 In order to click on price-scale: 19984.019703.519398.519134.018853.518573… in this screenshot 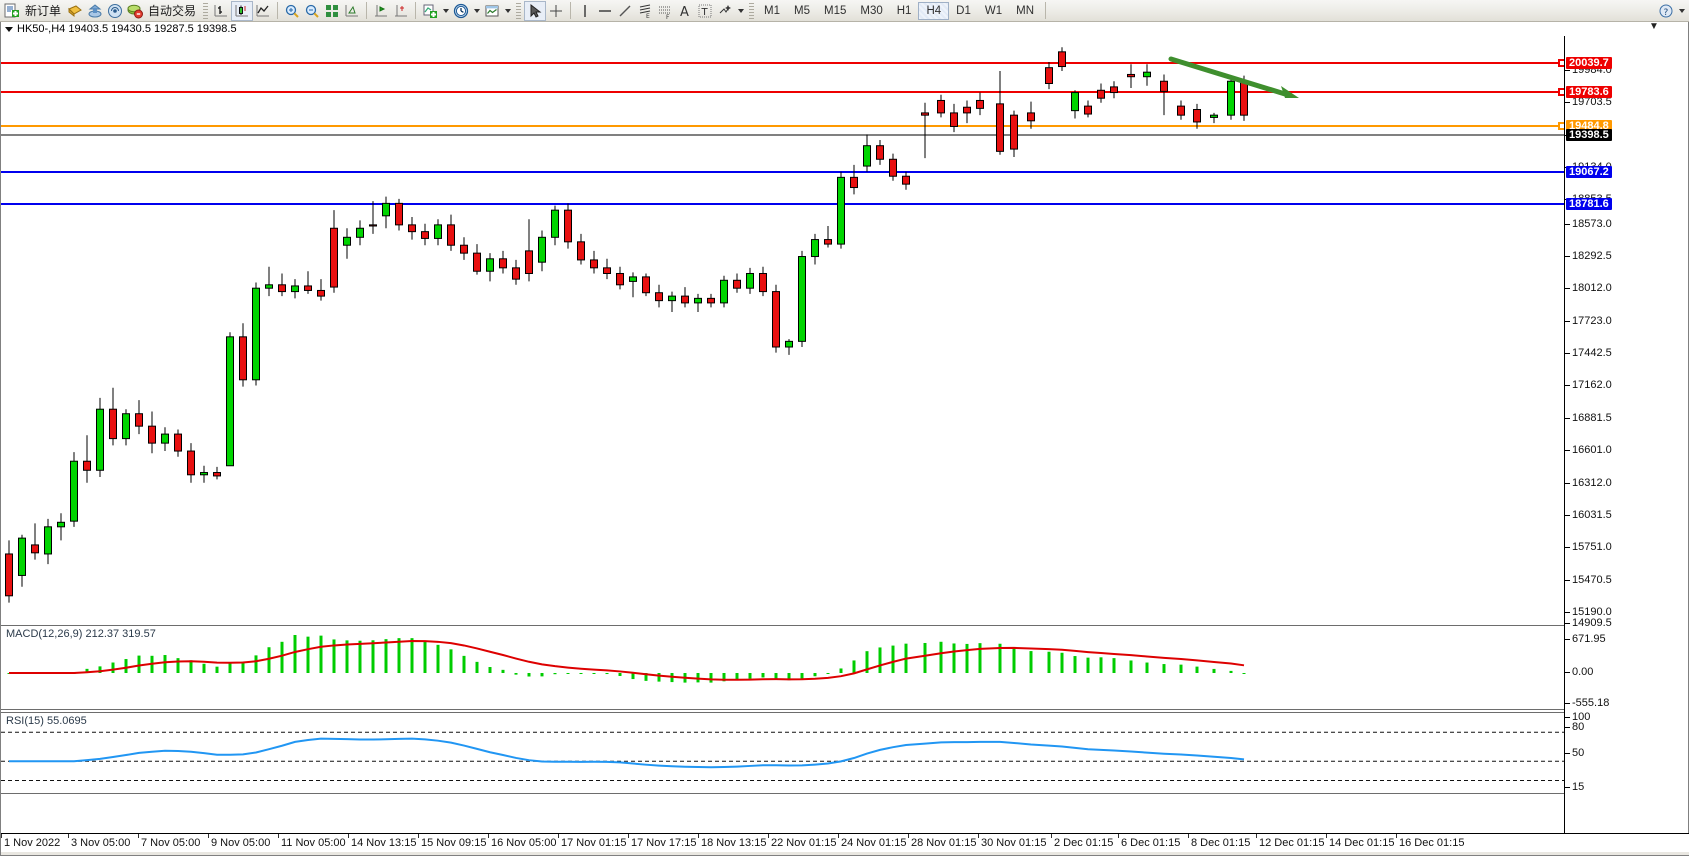, I will do `click(1626, 436)`.